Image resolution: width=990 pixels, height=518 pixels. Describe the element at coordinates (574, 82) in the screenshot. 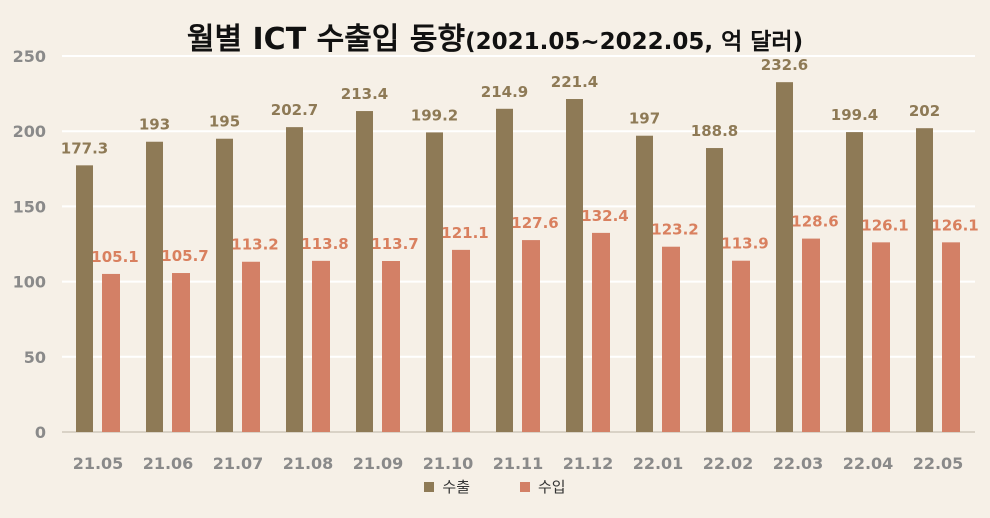

I see `data-label-export: 221.4` at that location.